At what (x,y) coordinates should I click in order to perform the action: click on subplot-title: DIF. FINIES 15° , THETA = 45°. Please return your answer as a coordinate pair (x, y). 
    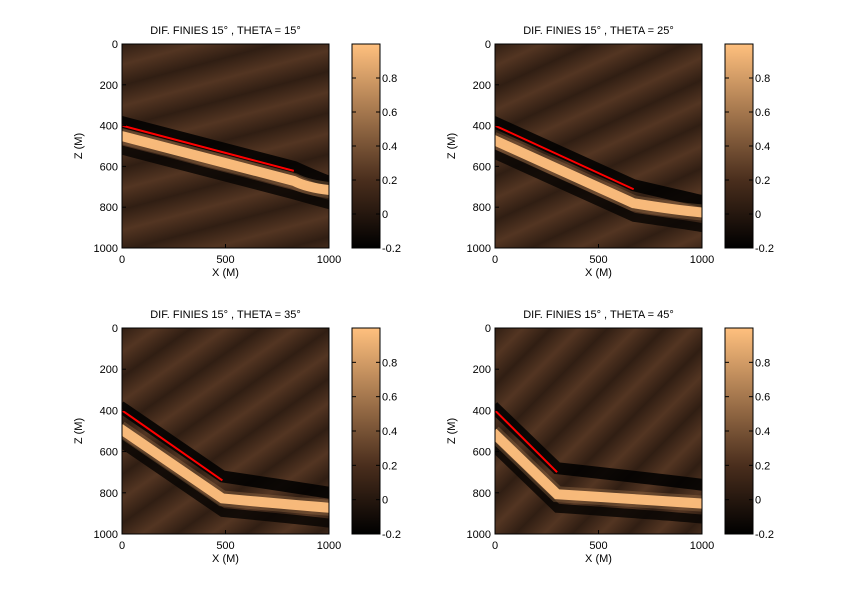
    Looking at the image, I should click on (598, 315).